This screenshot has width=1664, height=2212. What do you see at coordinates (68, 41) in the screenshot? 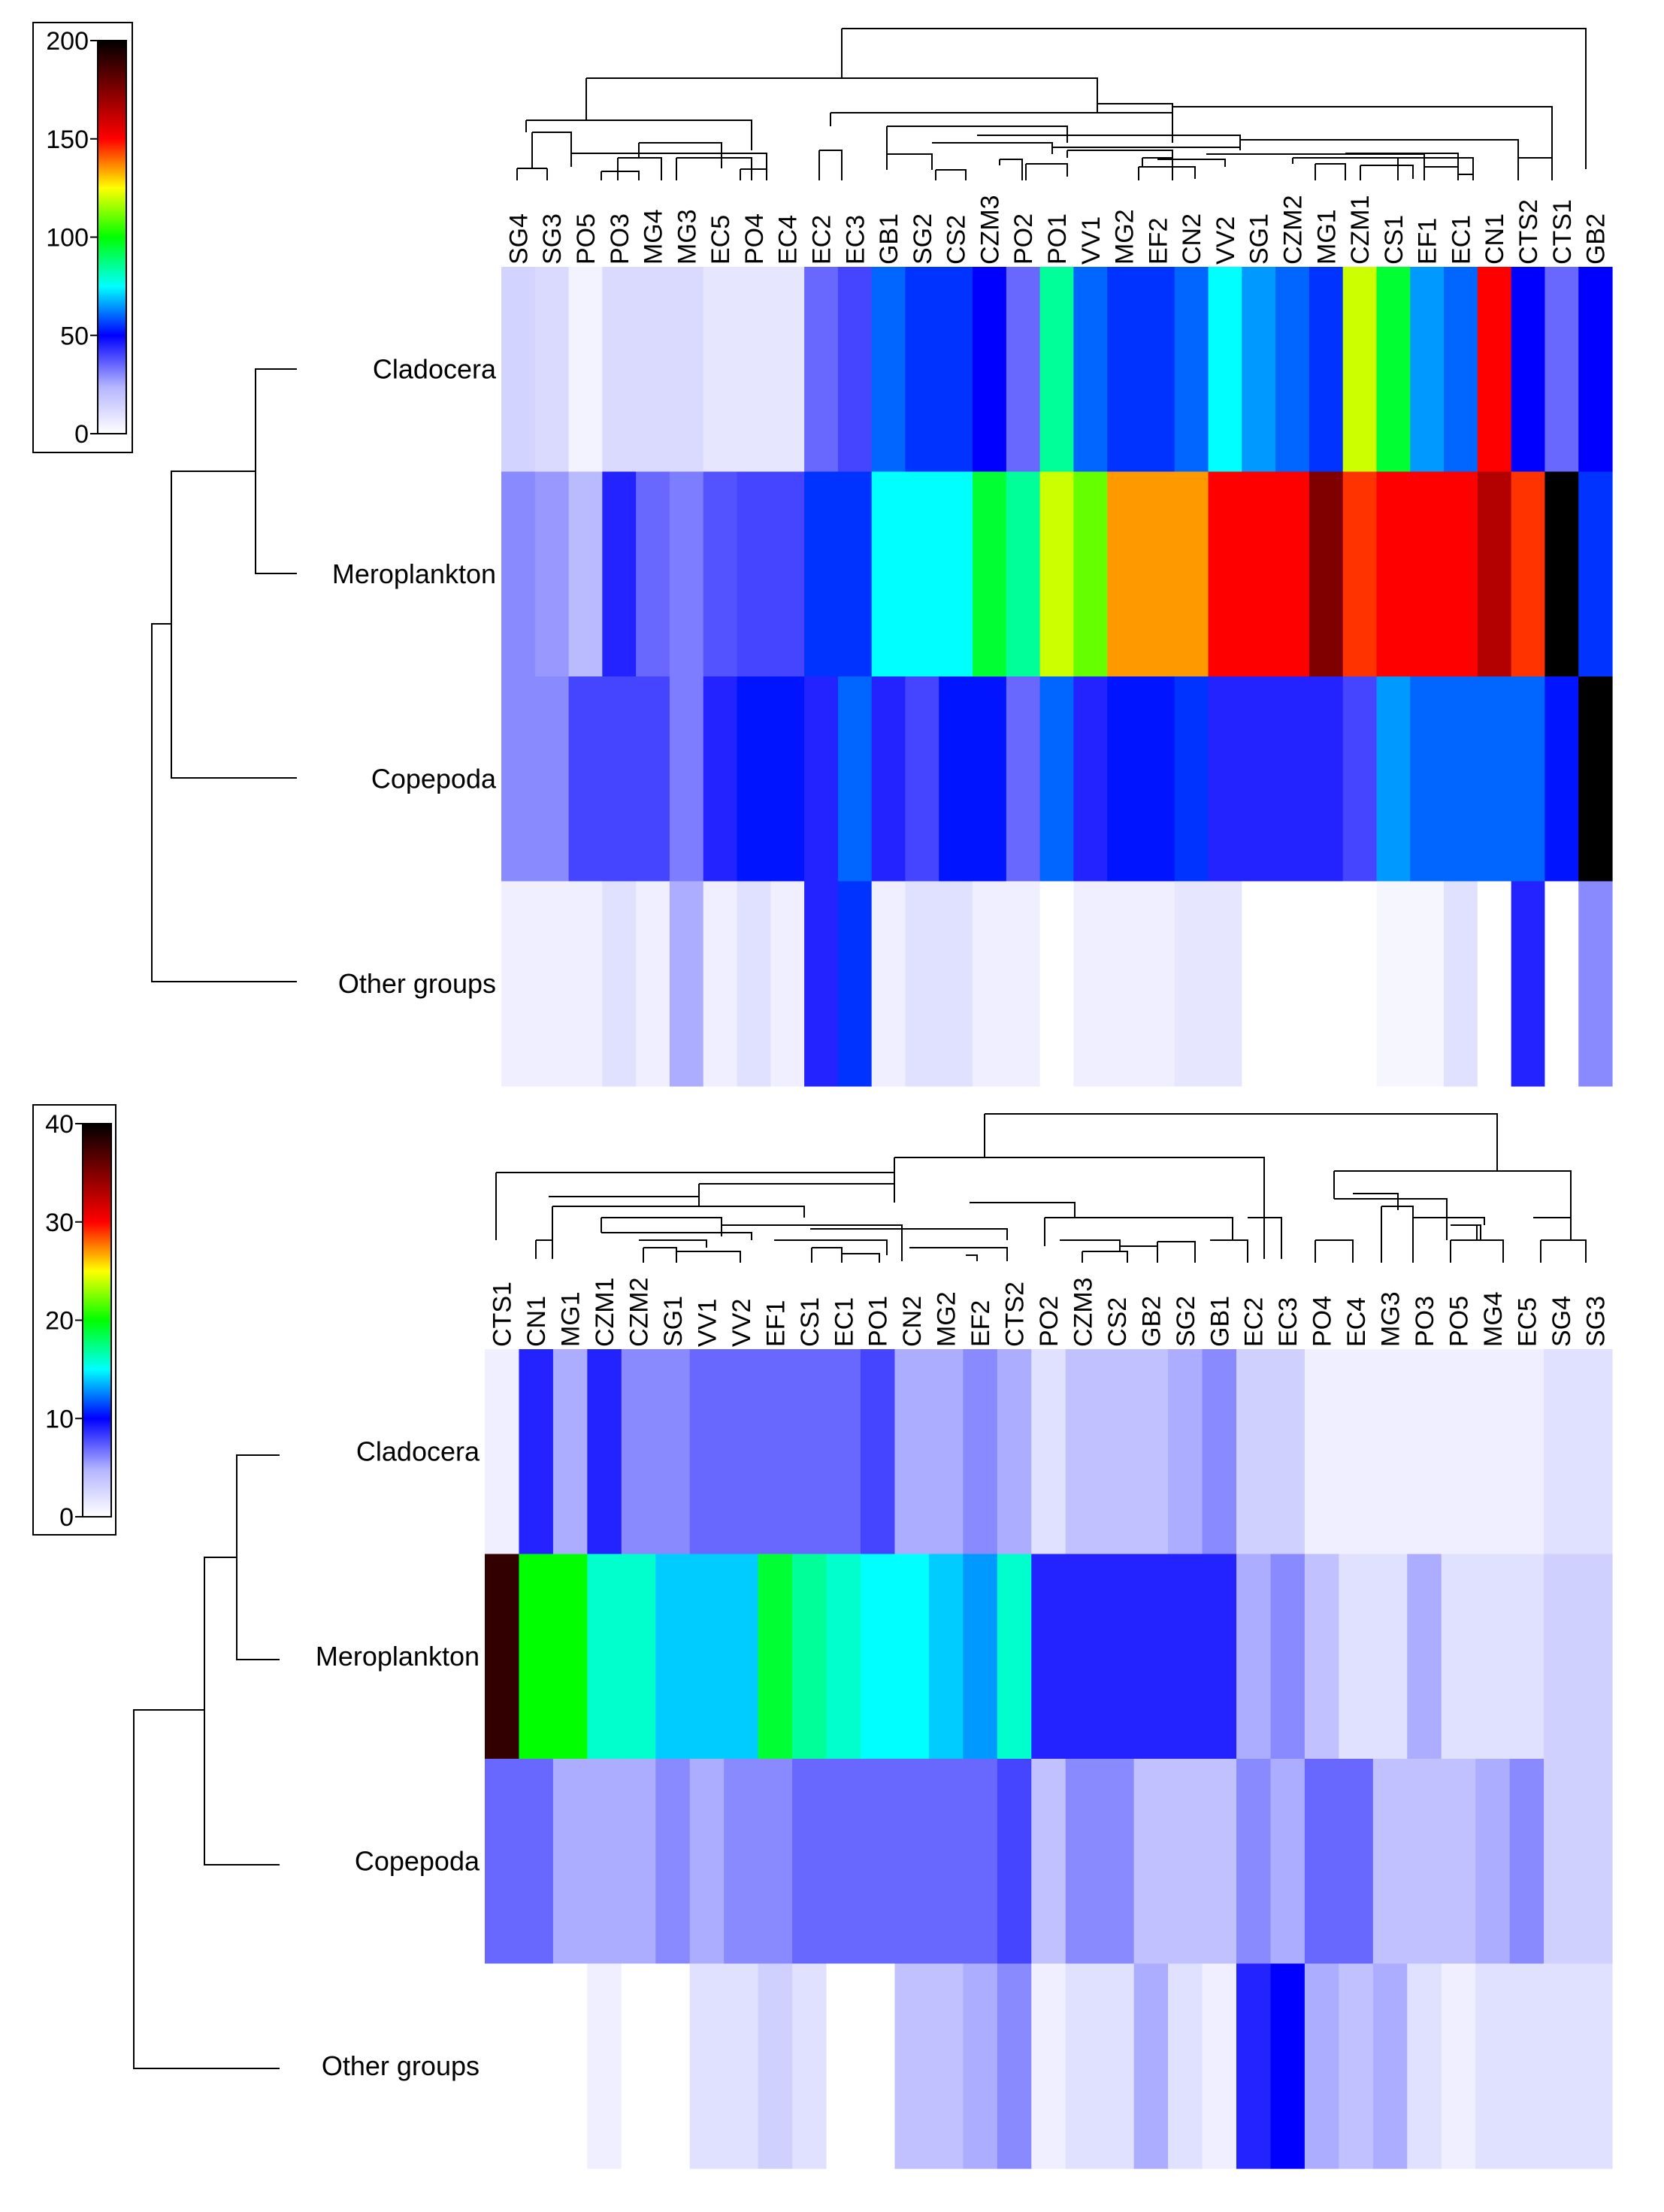
I see `legend-tick-label: 200` at bounding box center [68, 41].